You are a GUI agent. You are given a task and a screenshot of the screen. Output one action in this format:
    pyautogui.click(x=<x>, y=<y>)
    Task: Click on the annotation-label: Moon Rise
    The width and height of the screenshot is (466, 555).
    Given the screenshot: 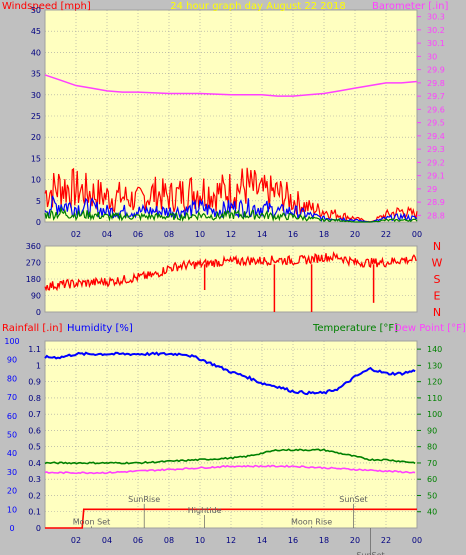 What is the action you would take?
    pyautogui.click(x=311, y=521)
    